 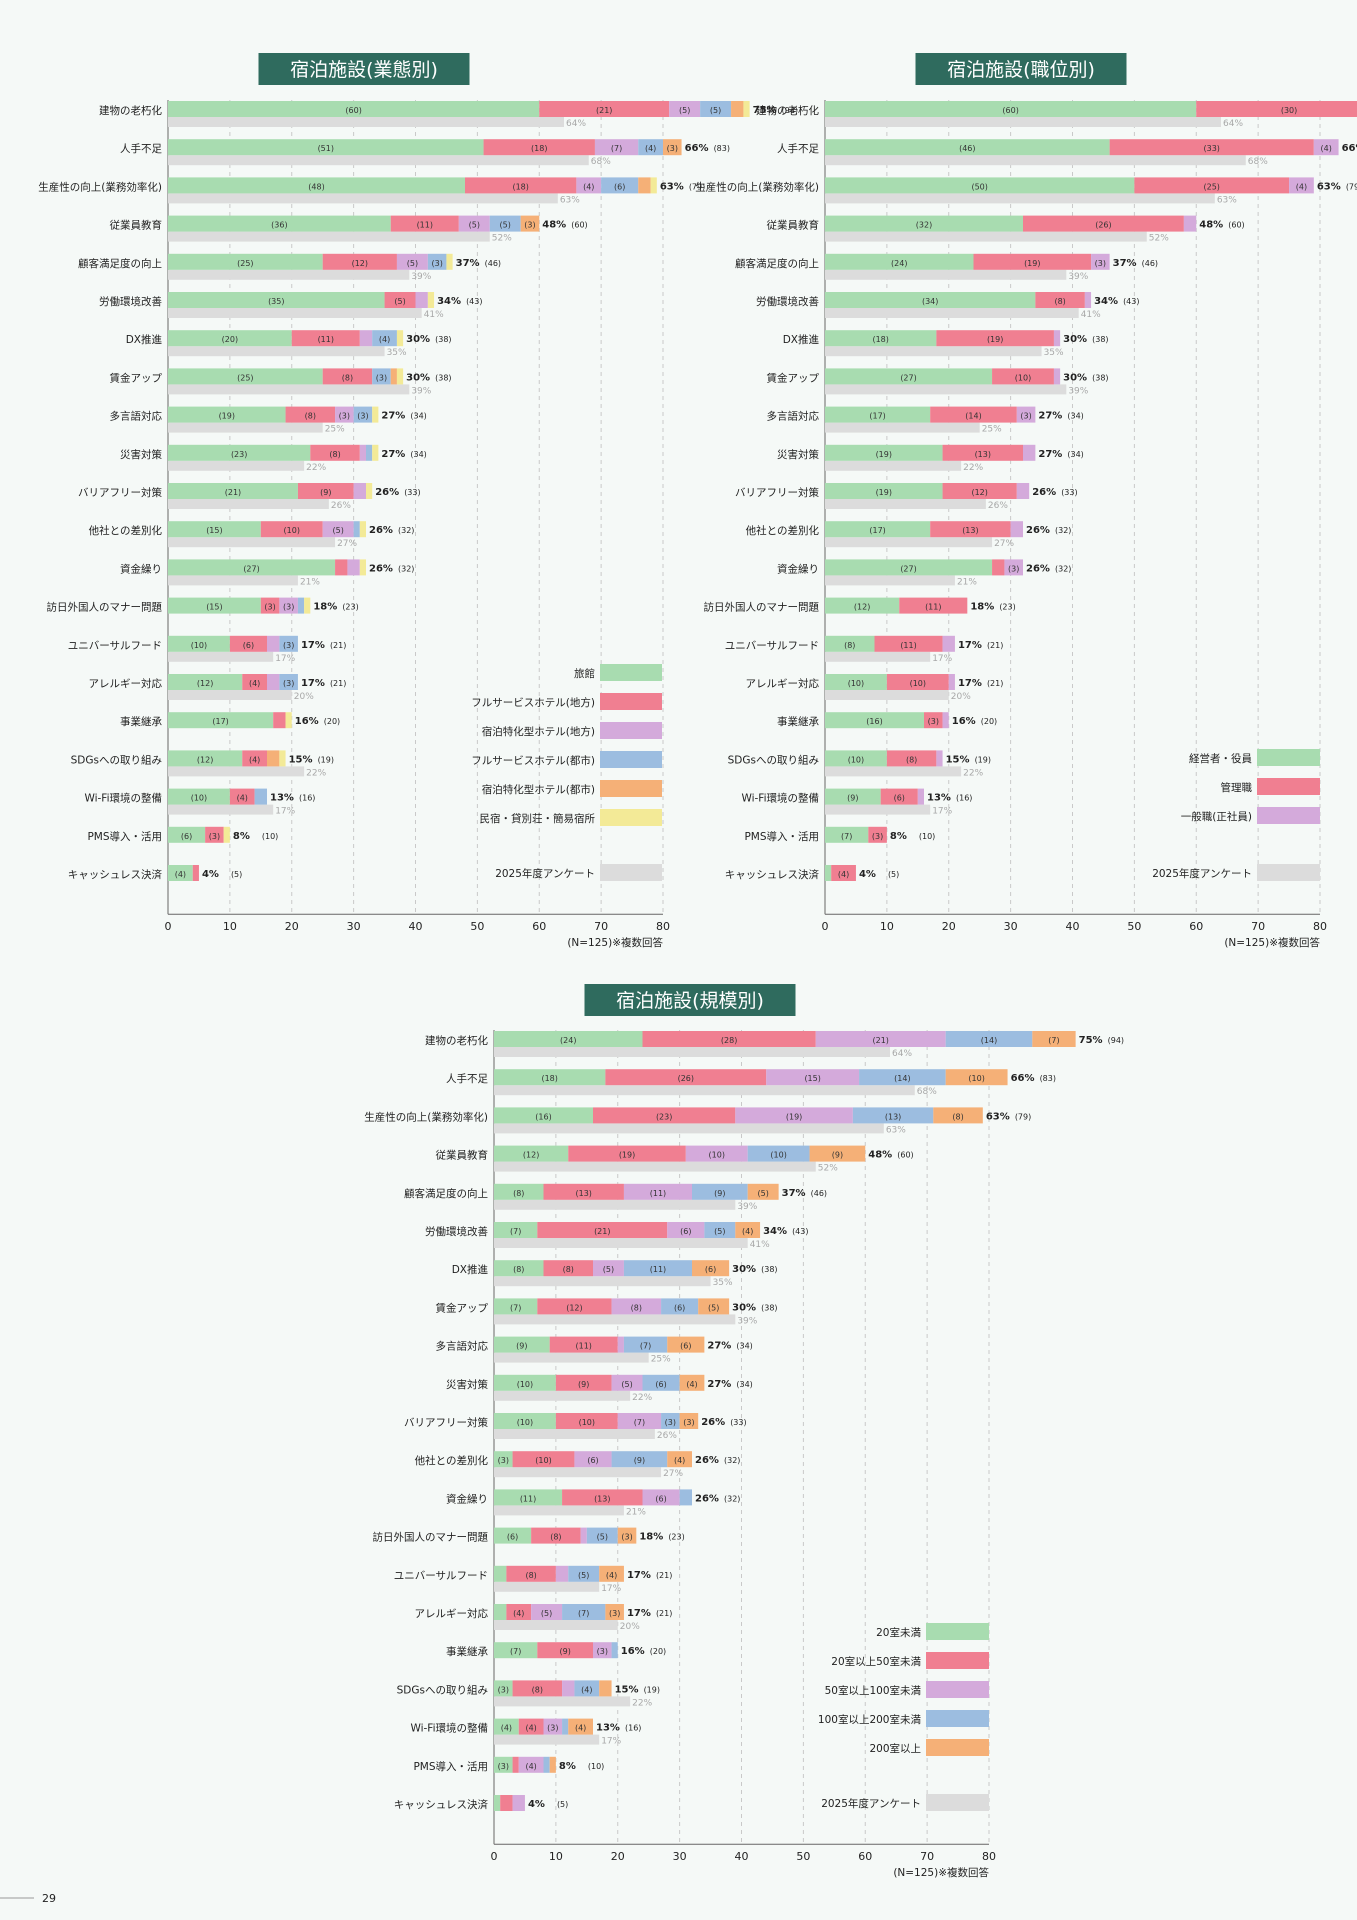 What do you see at coordinates (633, 1728) in the screenshot?
I see `total-count-label: (16)` at bounding box center [633, 1728].